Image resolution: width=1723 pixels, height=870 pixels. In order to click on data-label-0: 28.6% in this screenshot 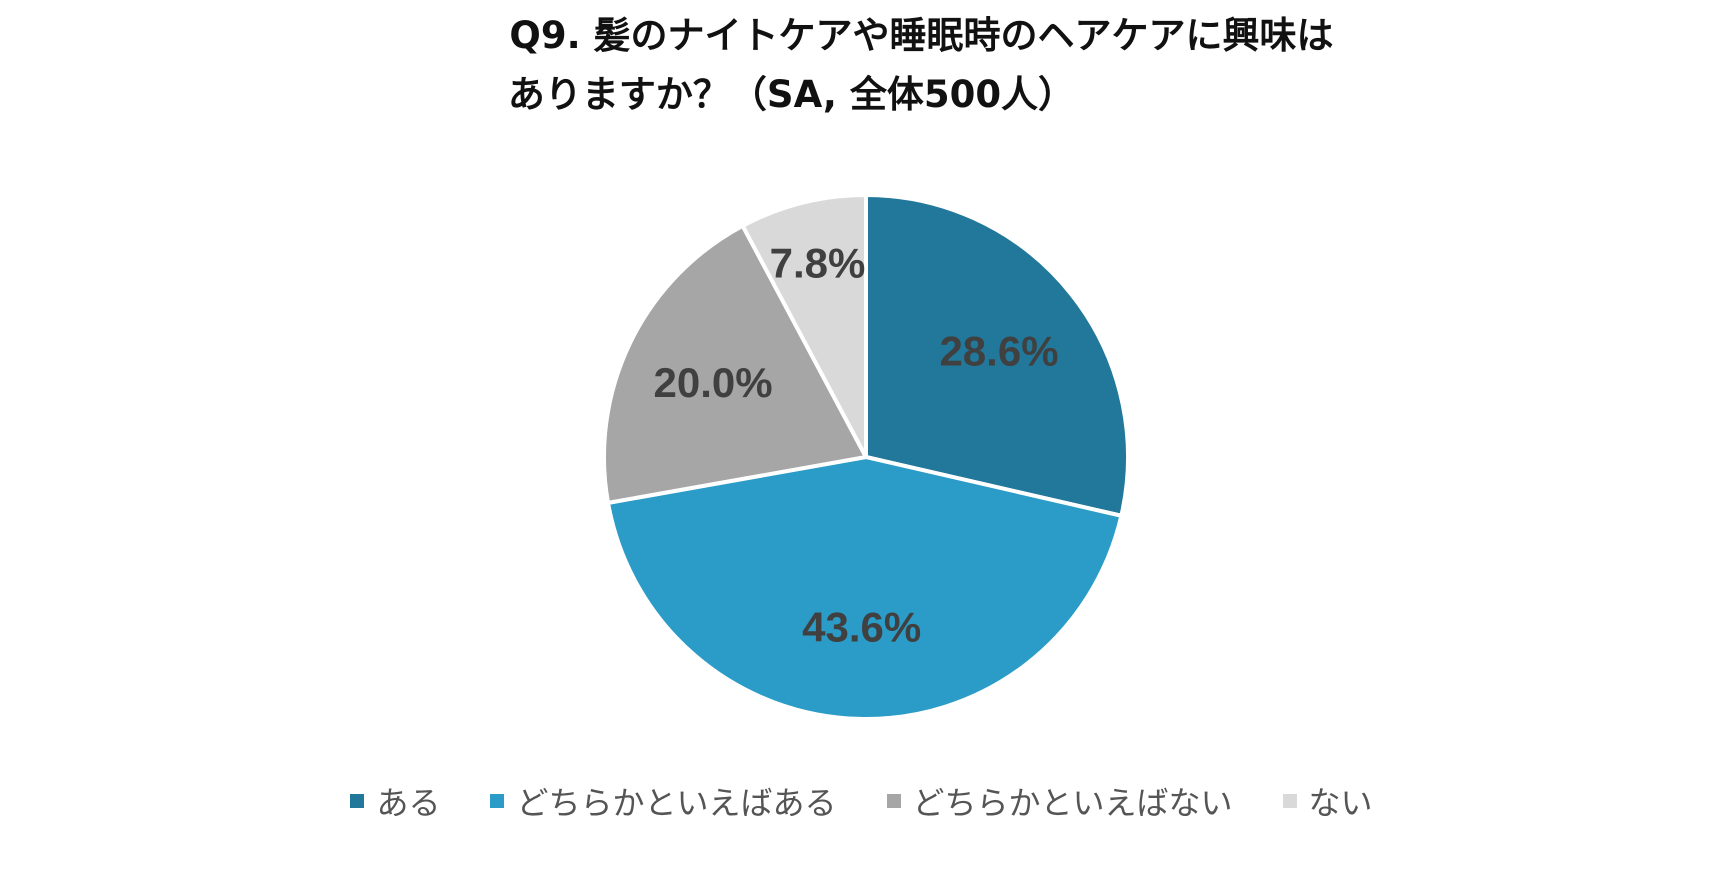, I will do `click(998, 351)`.